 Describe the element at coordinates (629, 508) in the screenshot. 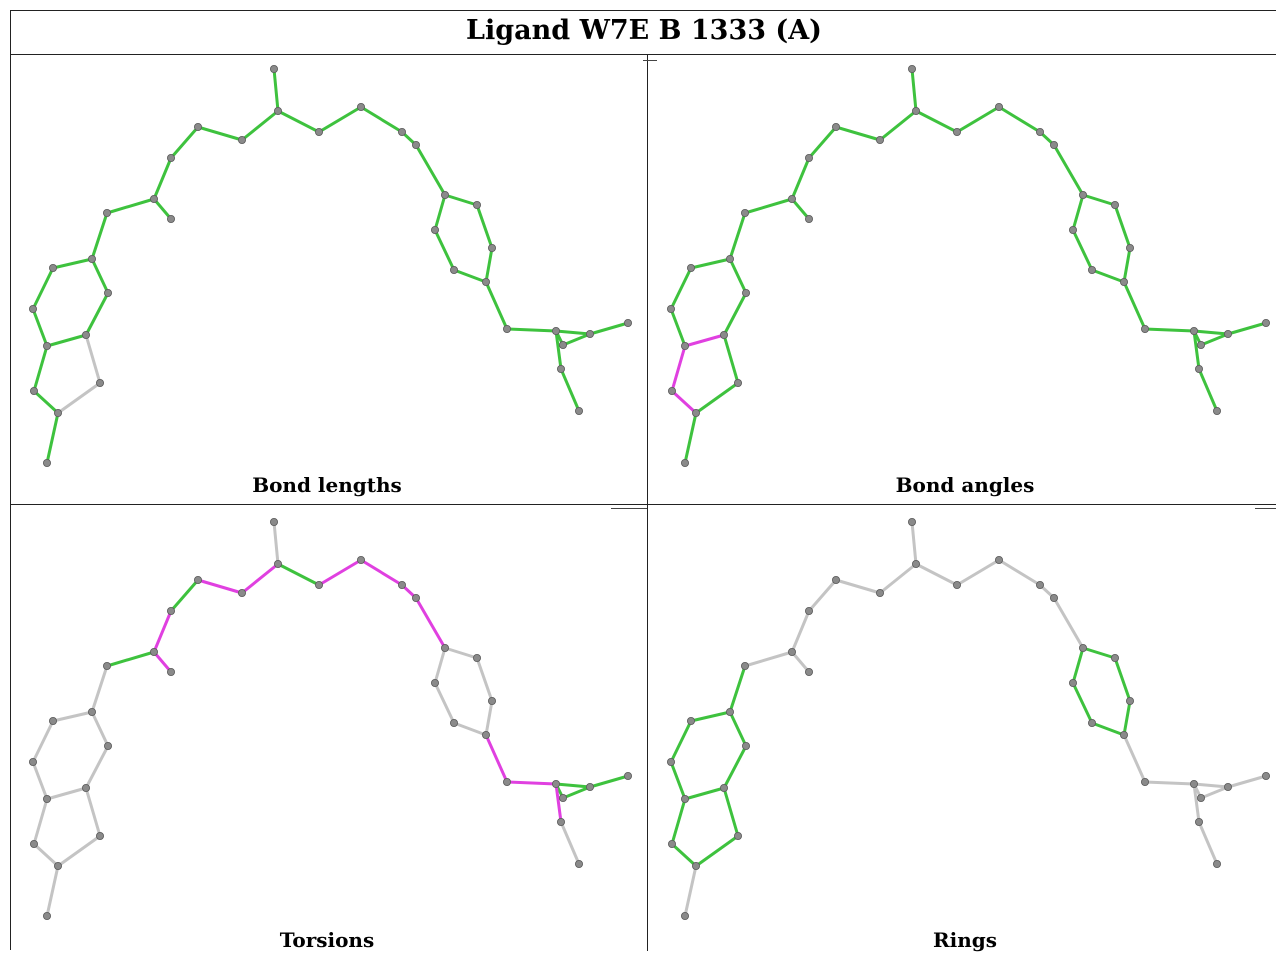

I see `divider-tick-middle` at that location.